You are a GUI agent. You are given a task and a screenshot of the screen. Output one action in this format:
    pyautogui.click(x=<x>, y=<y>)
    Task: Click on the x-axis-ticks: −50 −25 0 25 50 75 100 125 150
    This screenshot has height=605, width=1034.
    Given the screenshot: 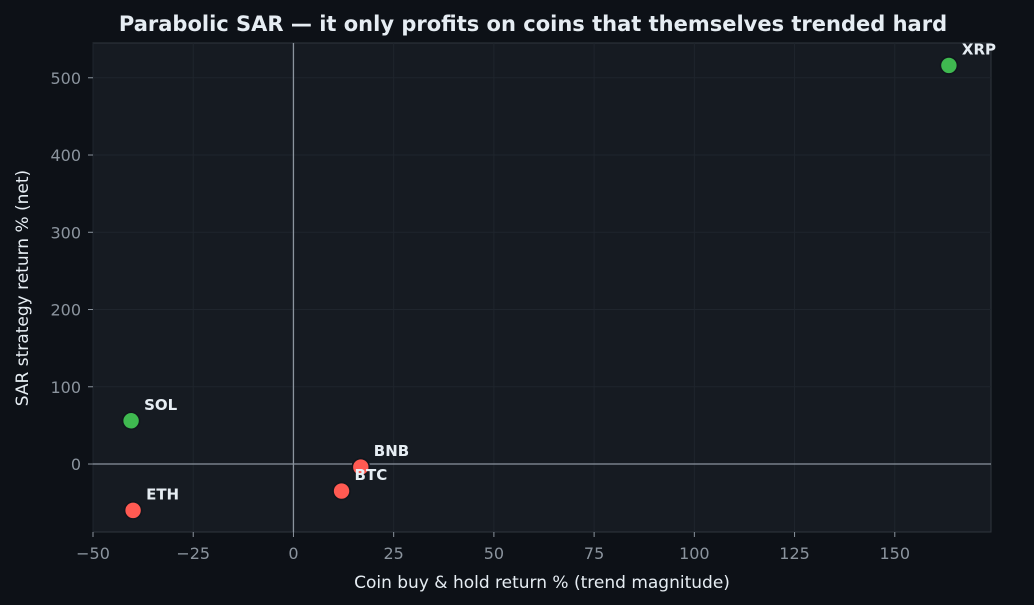 What is the action you would take?
    pyautogui.click(x=493, y=547)
    